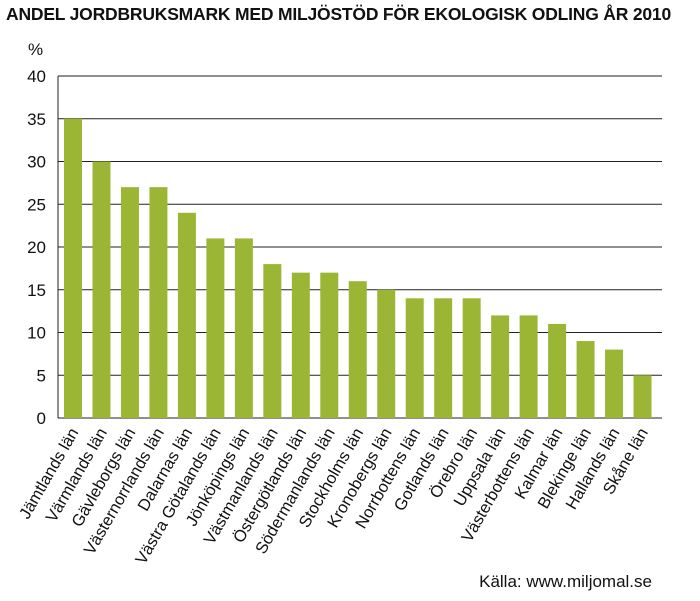 The width and height of the screenshot is (700, 601). Describe the element at coordinates (36, 162) in the screenshot. I see `y-tick-label: 30` at that location.